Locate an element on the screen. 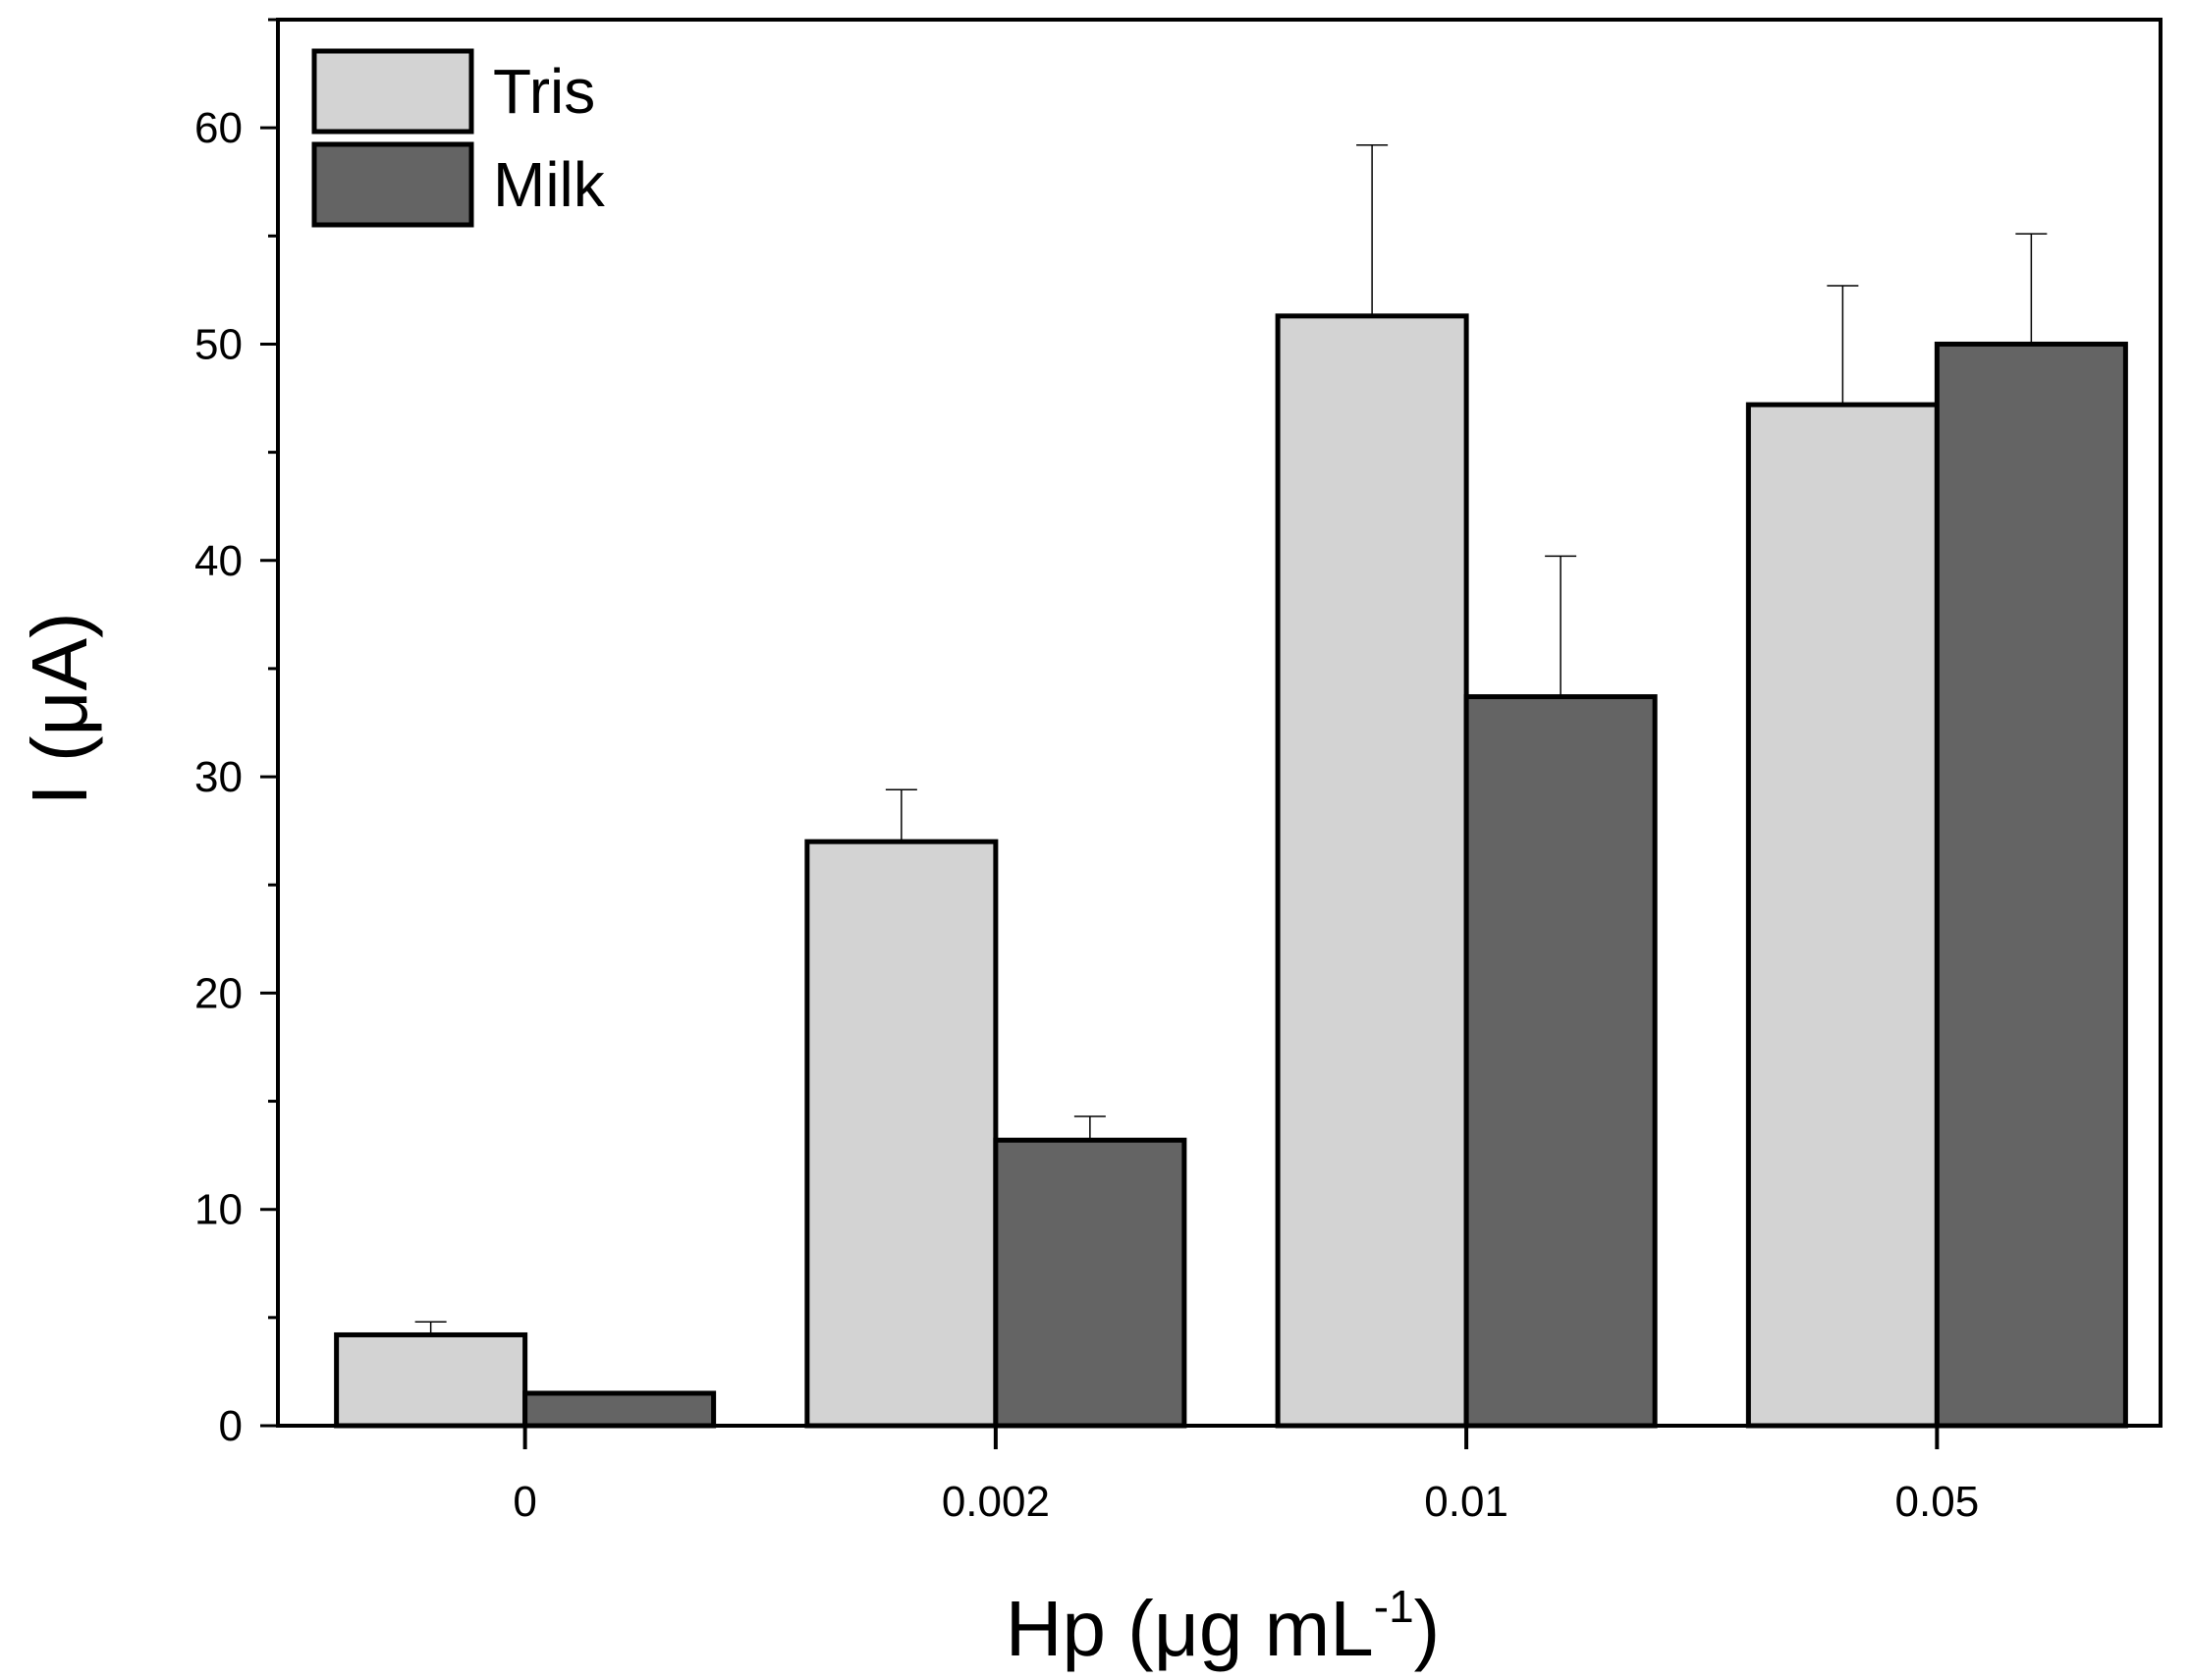 This screenshot has width=2190, height=1680. y-tick-label: 0 is located at coordinates (231, 1426).